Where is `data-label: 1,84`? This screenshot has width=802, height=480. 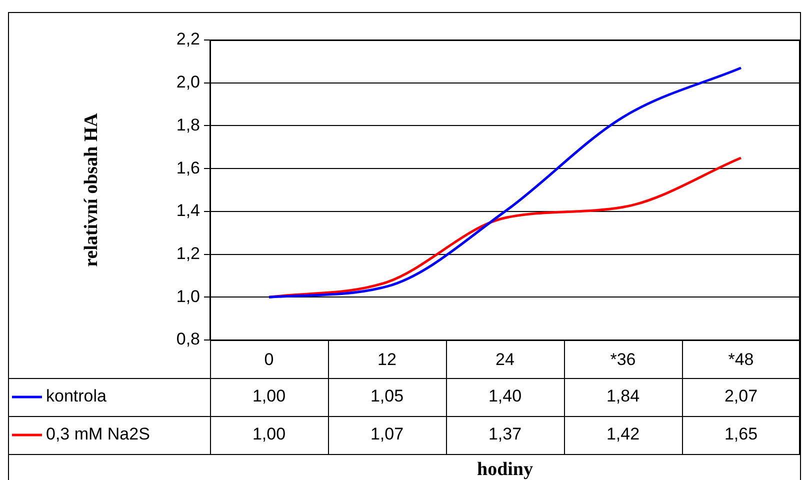
data-label: 1,84 is located at coordinates (623, 396).